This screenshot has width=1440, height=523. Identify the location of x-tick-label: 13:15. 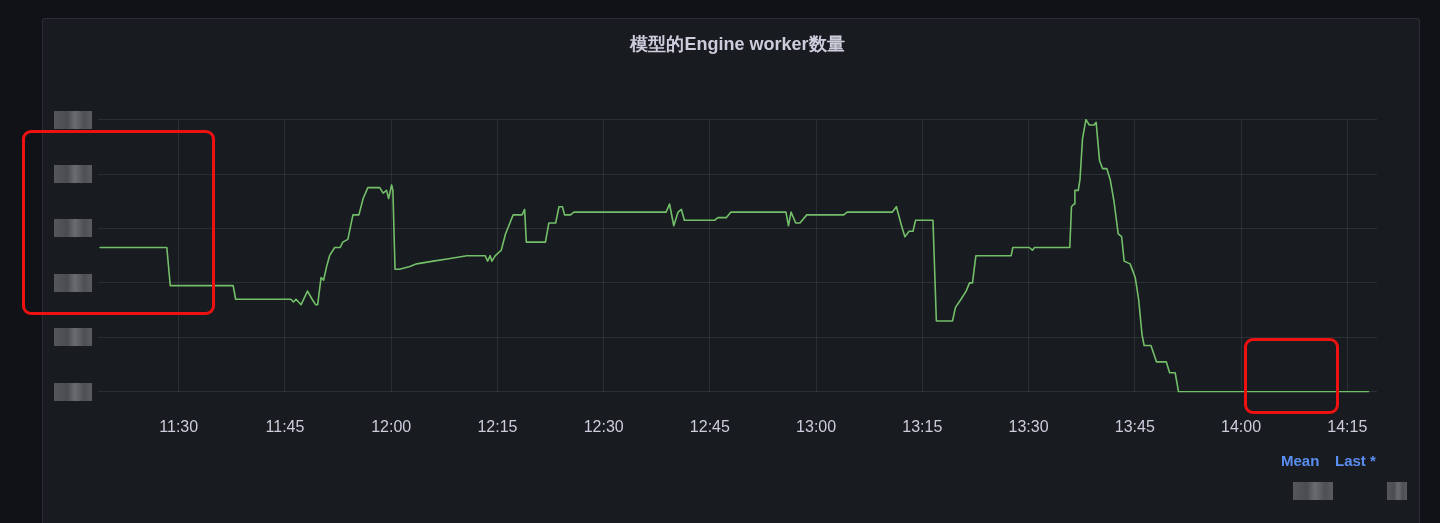
(922, 426).